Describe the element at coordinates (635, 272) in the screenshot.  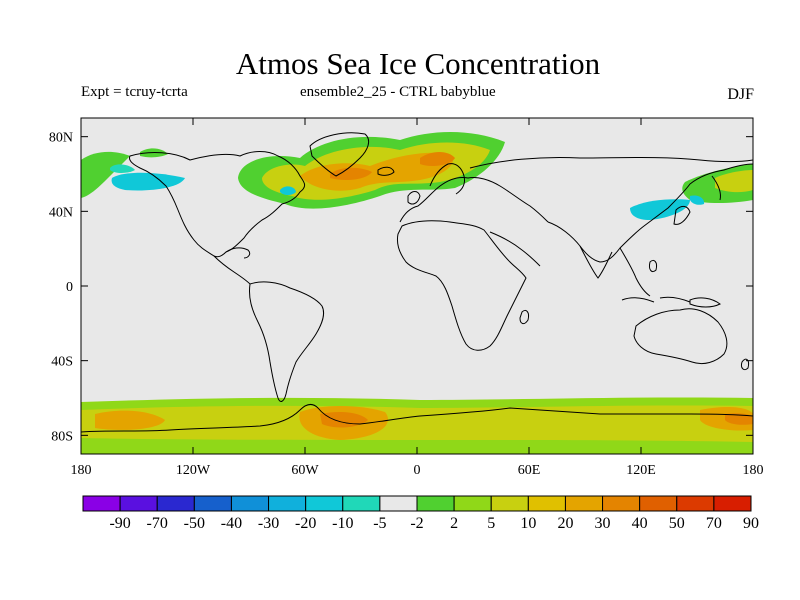
I see `coast-southeast-asia` at that location.